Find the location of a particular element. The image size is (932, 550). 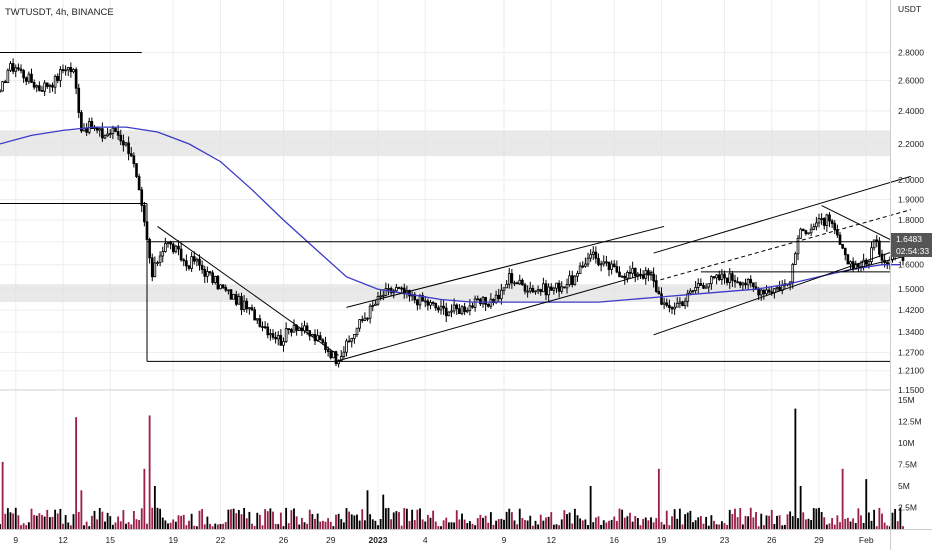

time-tick-label: 15 is located at coordinates (111, 540).